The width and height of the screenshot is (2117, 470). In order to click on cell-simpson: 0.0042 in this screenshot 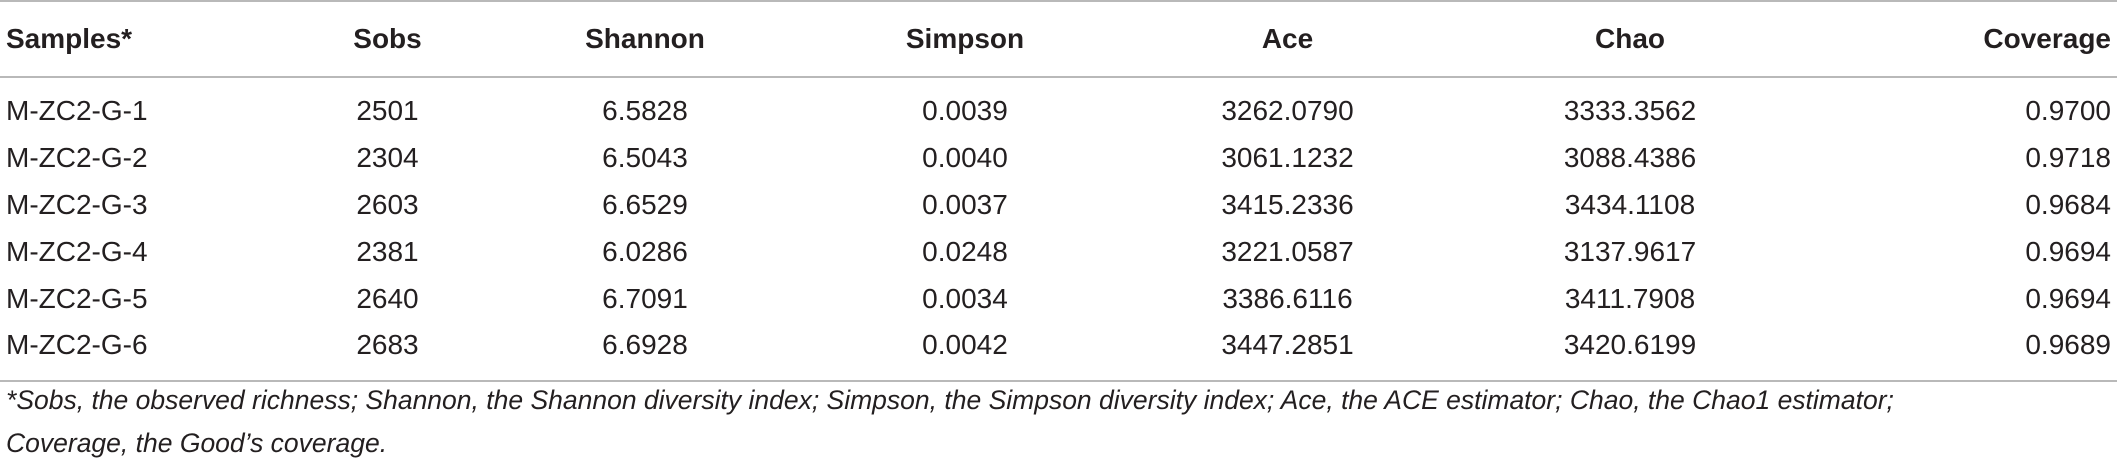, I will do `click(965, 352)`.